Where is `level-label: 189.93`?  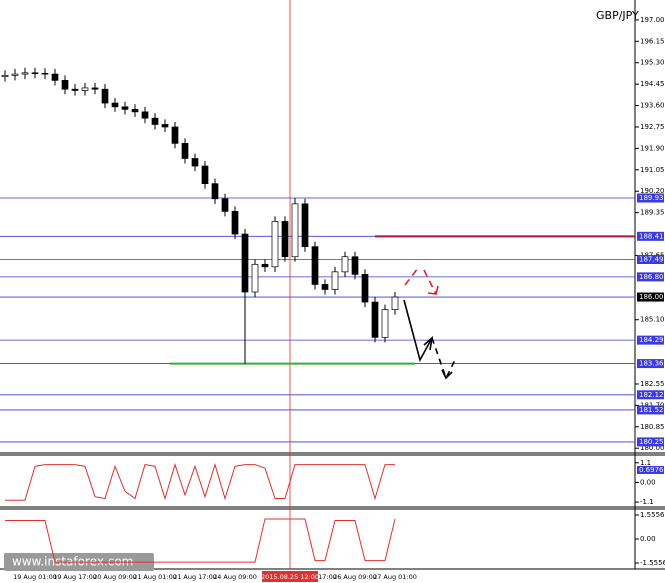
level-label: 189.93 is located at coordinates (651, 198).